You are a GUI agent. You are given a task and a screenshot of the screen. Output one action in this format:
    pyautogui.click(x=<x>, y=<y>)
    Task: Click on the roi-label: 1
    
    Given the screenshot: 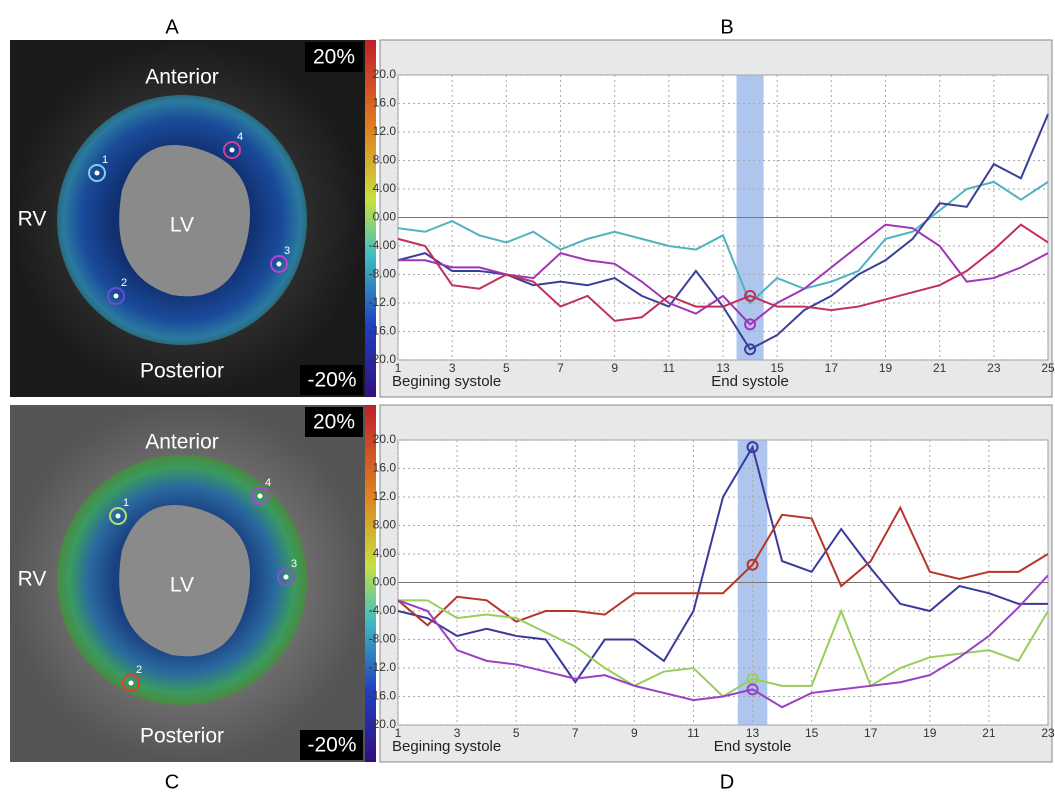 What is the action you would take?
    pyautogui.click(x=105, y=160)
    